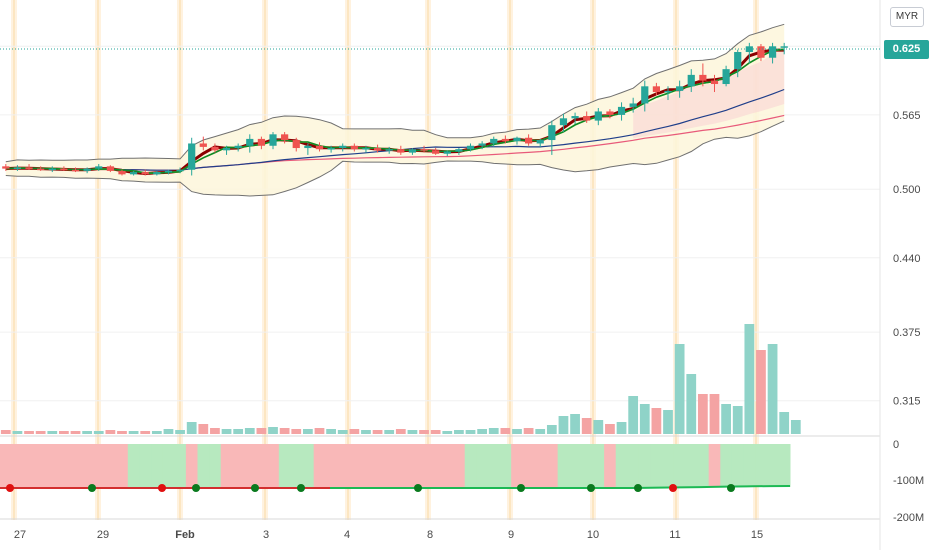 The width and height of the screenshot is (932, 550). Describe the element at coordinates (907, 259) in the screenshot. I see `price-tick-label: 0.440` at that location.